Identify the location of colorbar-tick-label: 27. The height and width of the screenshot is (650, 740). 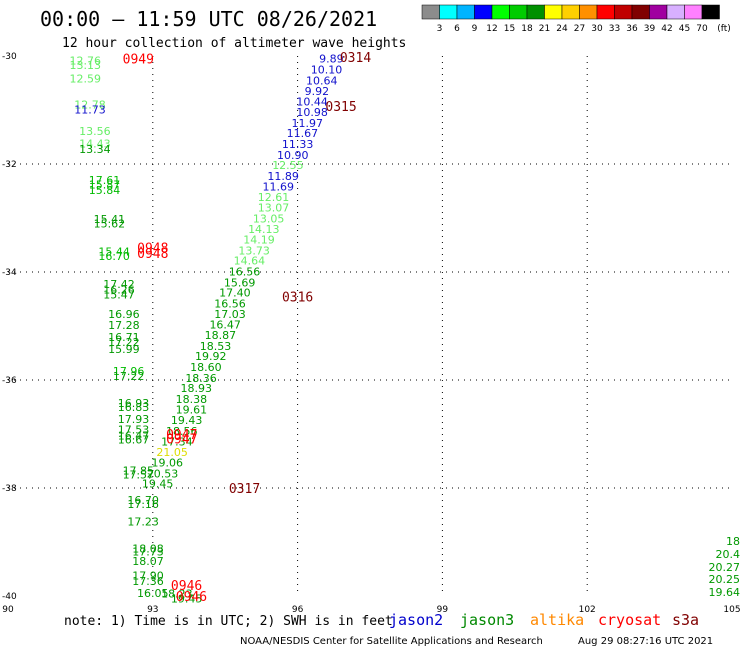
(579, 29).